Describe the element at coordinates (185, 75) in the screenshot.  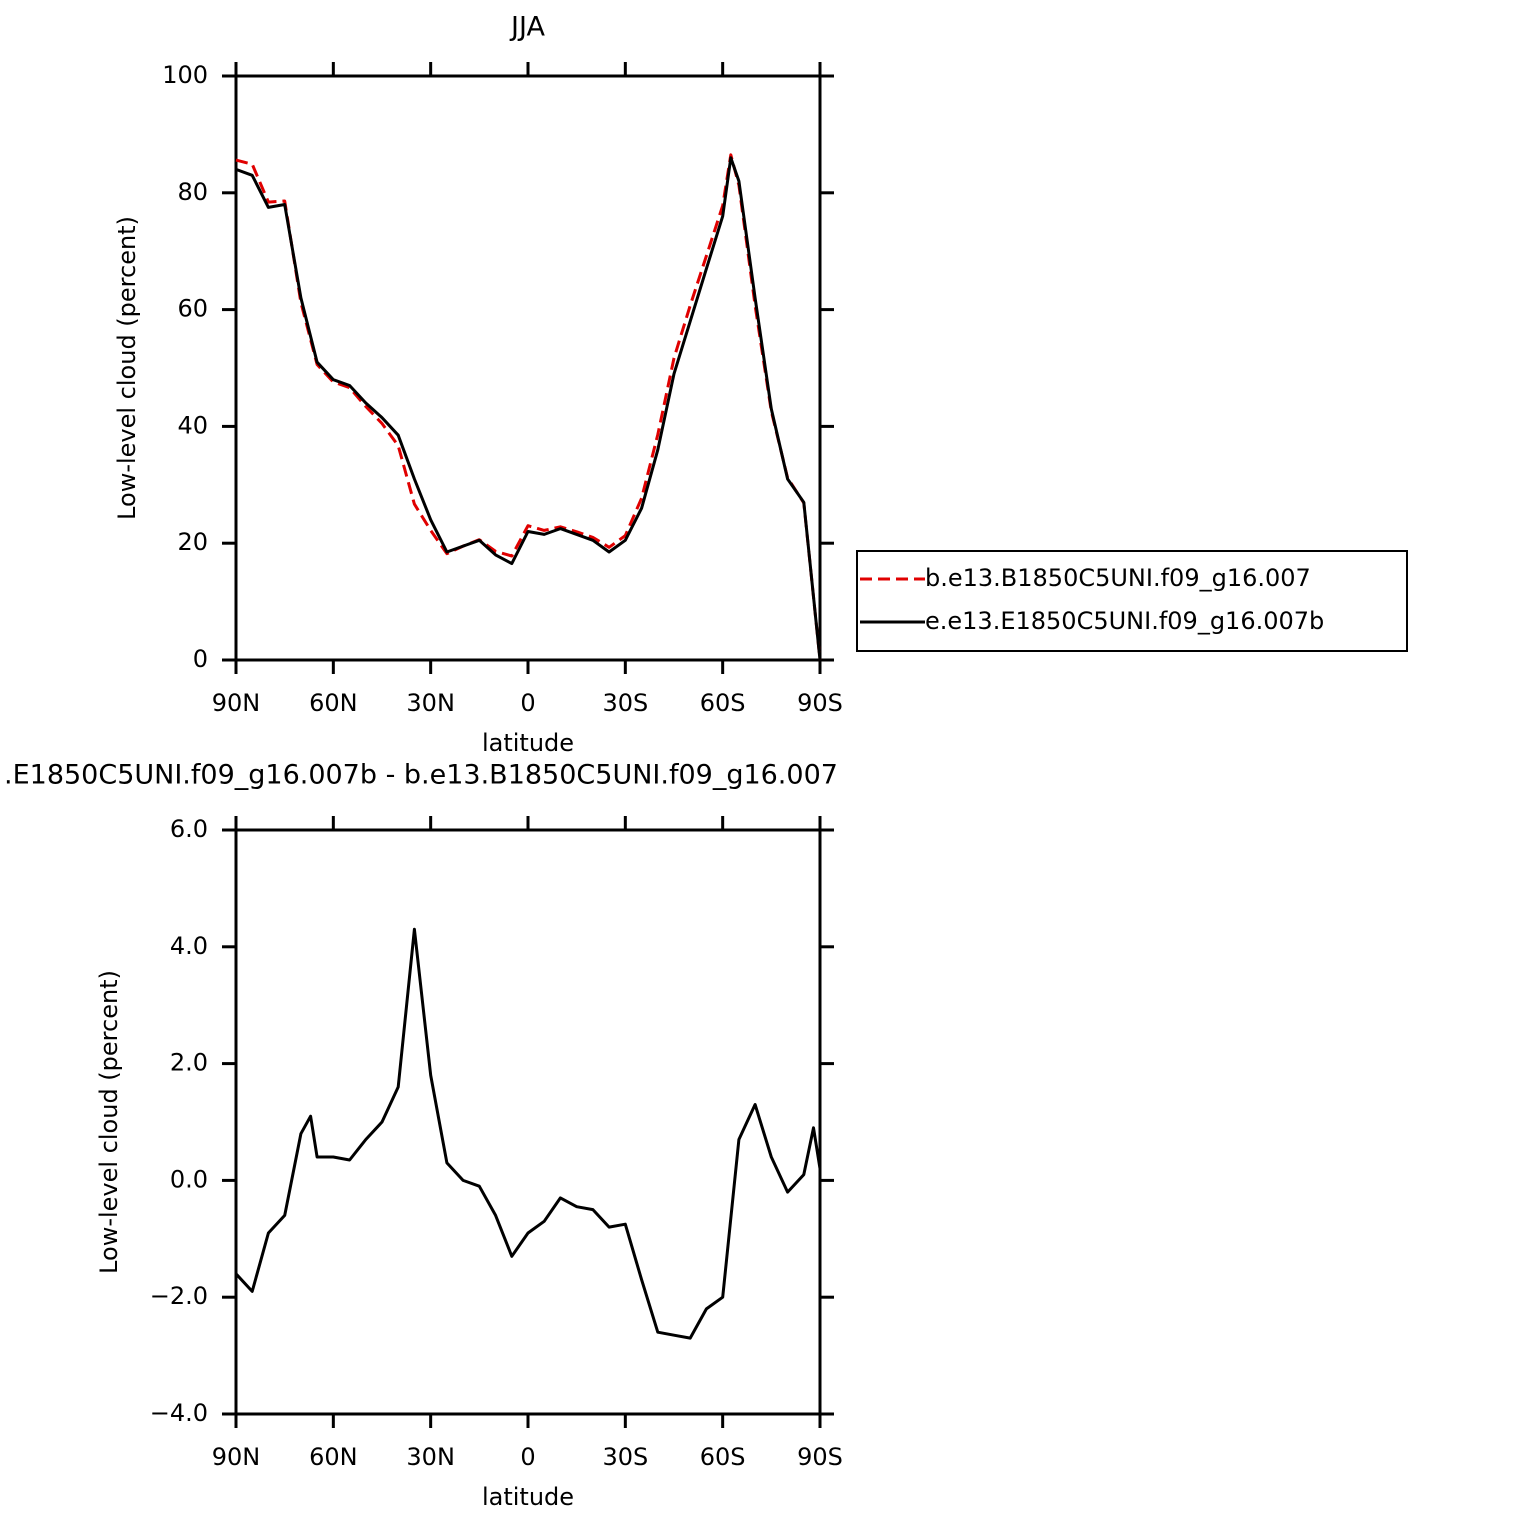
I see `y-tick-label: 100` at that location.